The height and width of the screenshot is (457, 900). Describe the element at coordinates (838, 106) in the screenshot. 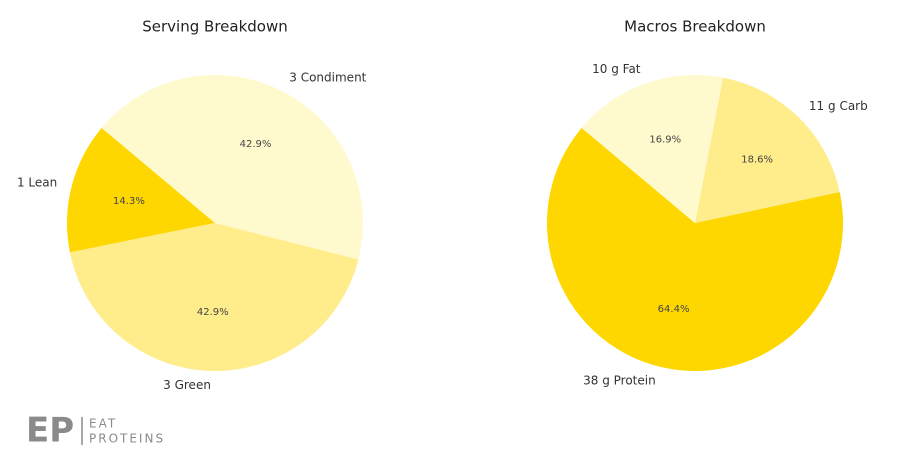

I see `slice-label: 11 g Carb` at that location.